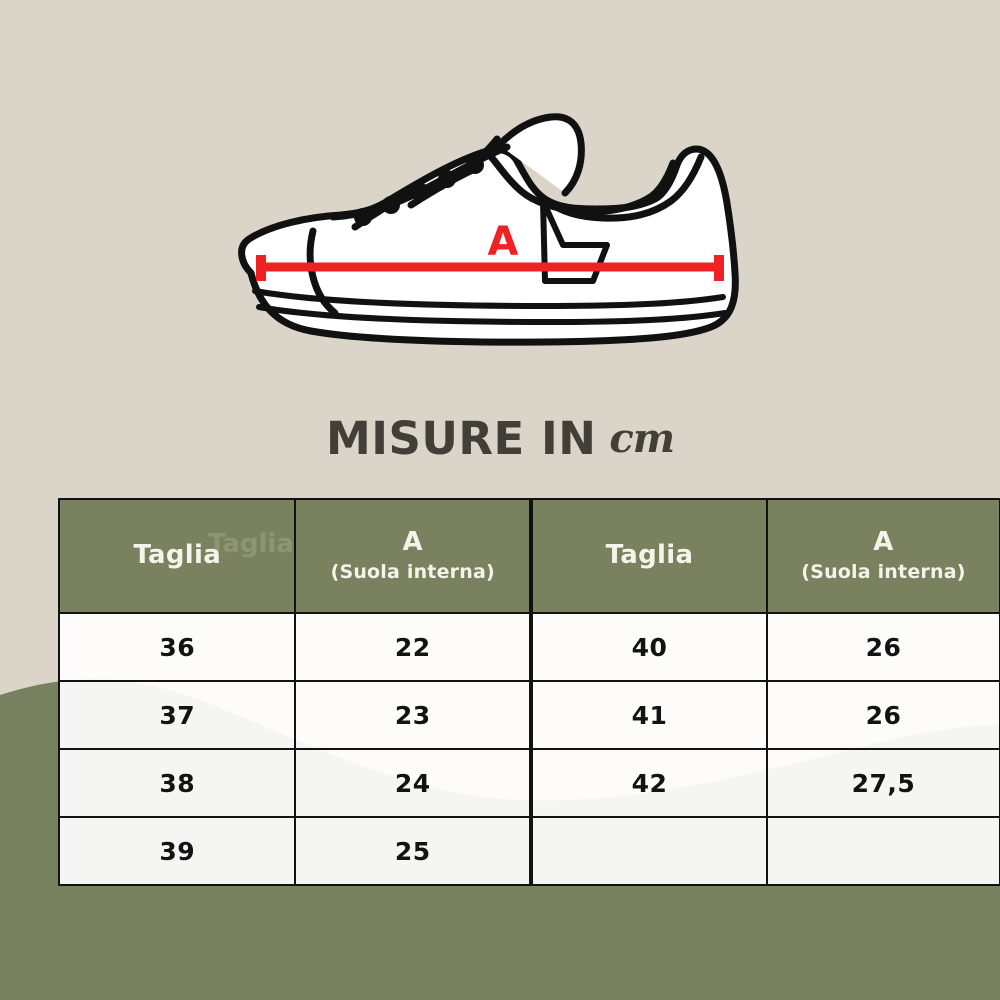 The width and height of the screenshot is (1000, 1000). What do you see at coordinates (412, 647) in the screenshot?
I see `cell-measure: 22` at bounding box center [412, 647].